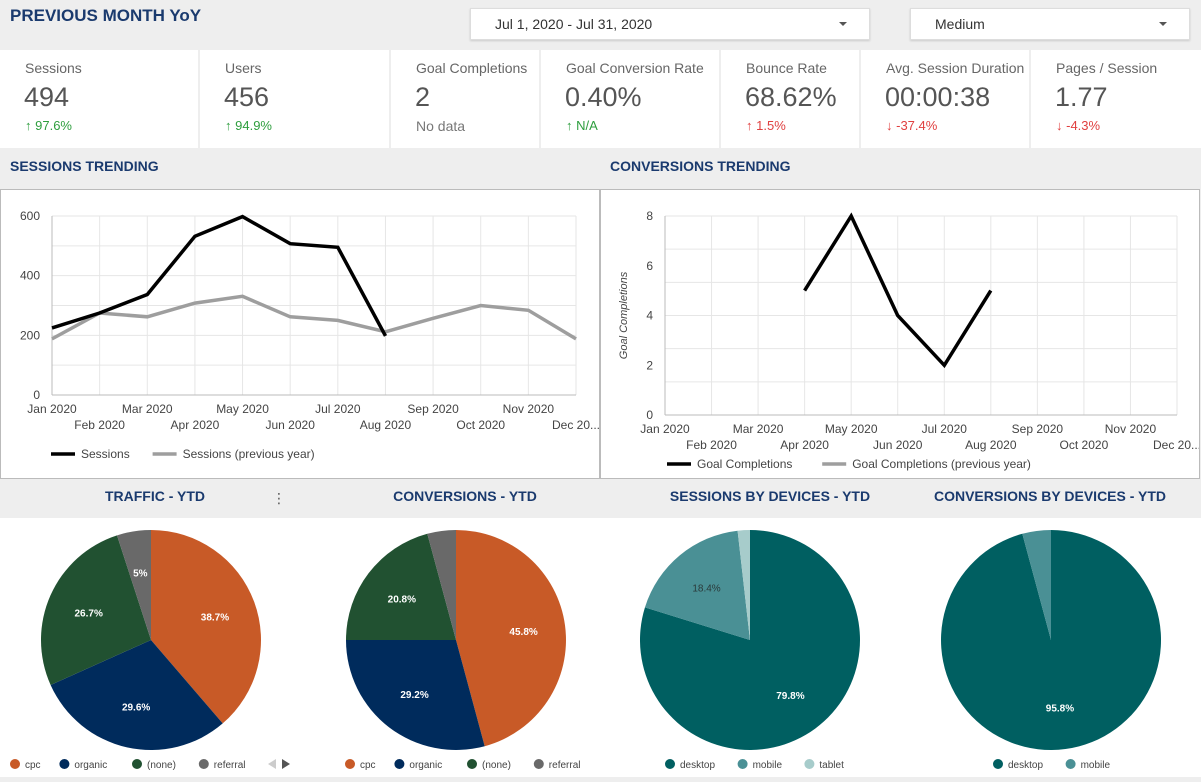 Image resolution: width=1201 pixels, height=782 pixels. Describe the element at coordinates (47, 97) in the screenshot. I see `kpi-value: 494` at that location.